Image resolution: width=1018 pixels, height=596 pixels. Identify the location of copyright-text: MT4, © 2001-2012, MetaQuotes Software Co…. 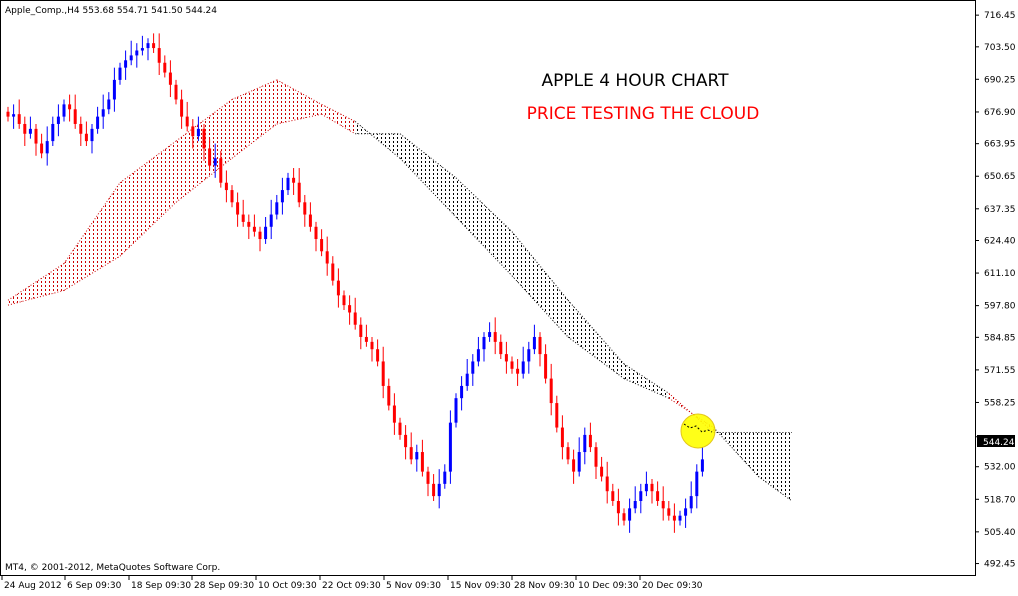
(112, 568).